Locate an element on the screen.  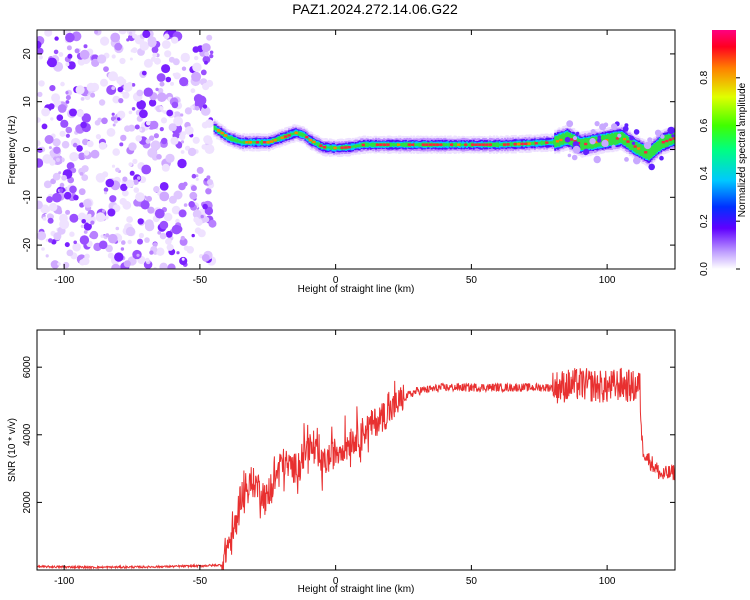
y-tick-label: 10 is located at coordinates (27, 102).